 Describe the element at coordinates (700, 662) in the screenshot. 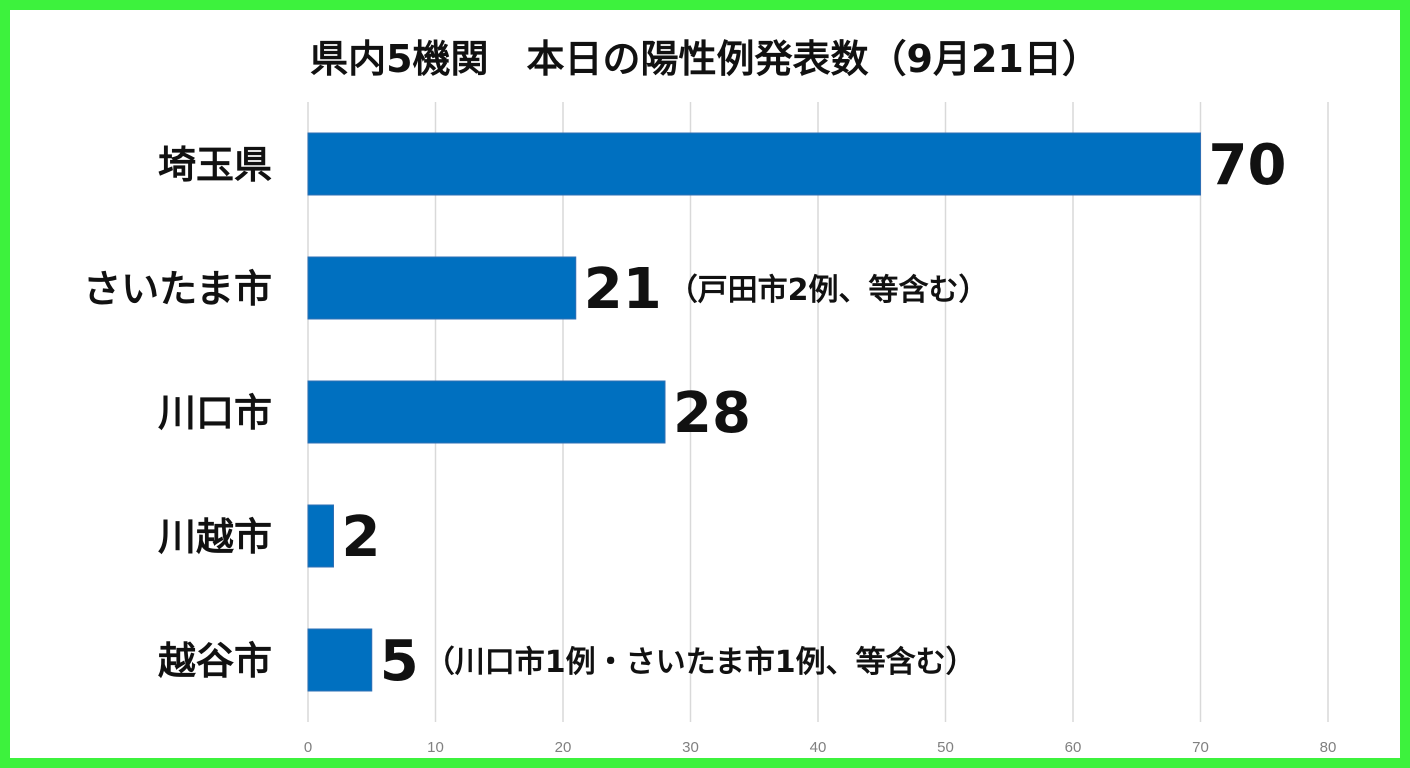

I see `data-annotation: （川口市1例・さいたま市1例、等含む）` at that location.